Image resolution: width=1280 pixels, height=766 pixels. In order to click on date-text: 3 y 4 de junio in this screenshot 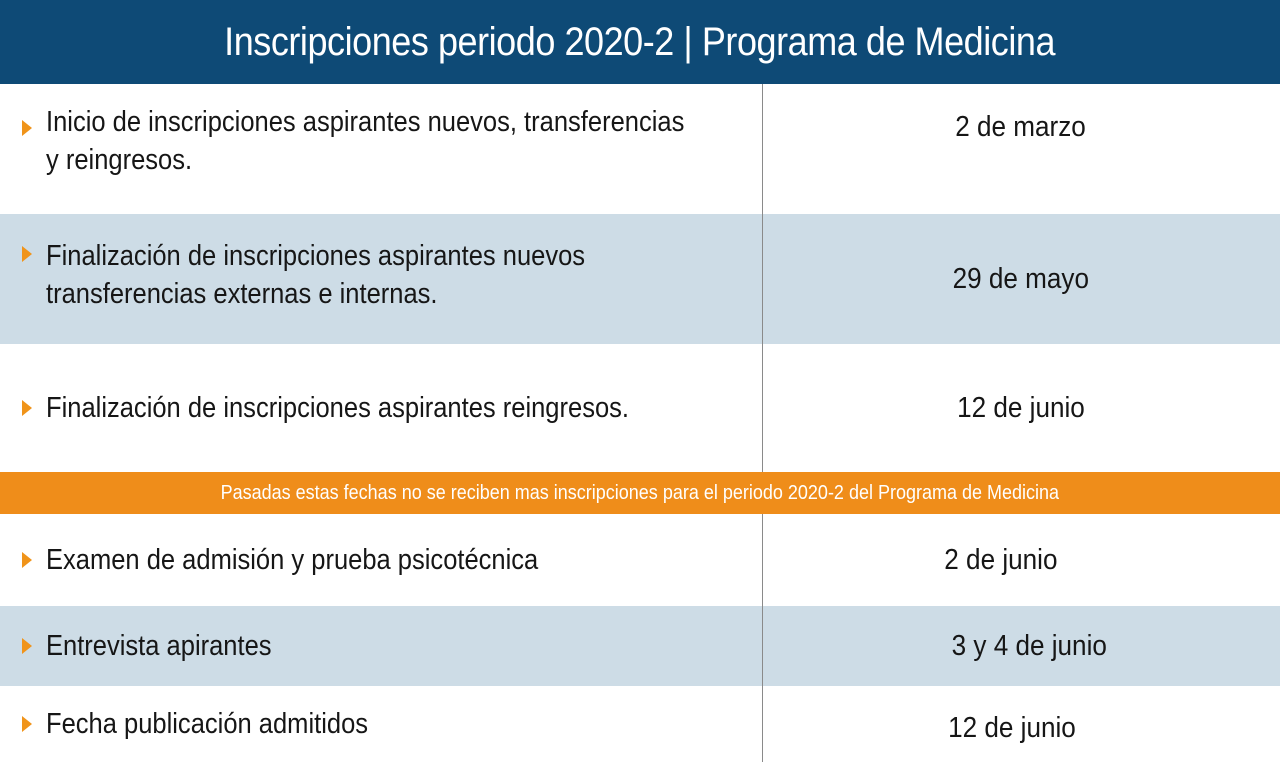, I will do `click(1029, 645)`.